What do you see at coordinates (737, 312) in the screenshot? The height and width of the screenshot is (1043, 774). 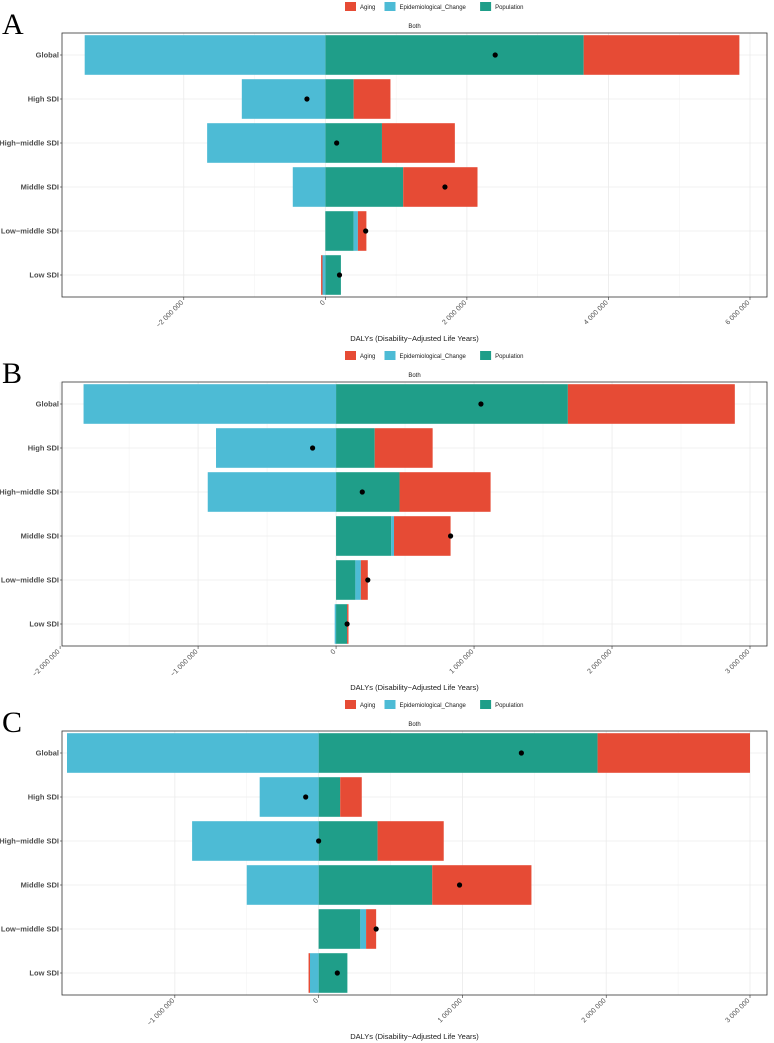 I see `x-tick-label: 6 000 000` at bounding box center [737, 312].